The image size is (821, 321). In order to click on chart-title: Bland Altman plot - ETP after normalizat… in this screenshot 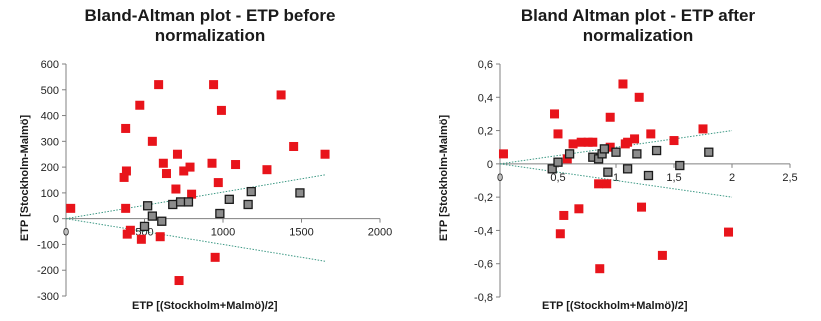, I will do `click(638, 25)`.